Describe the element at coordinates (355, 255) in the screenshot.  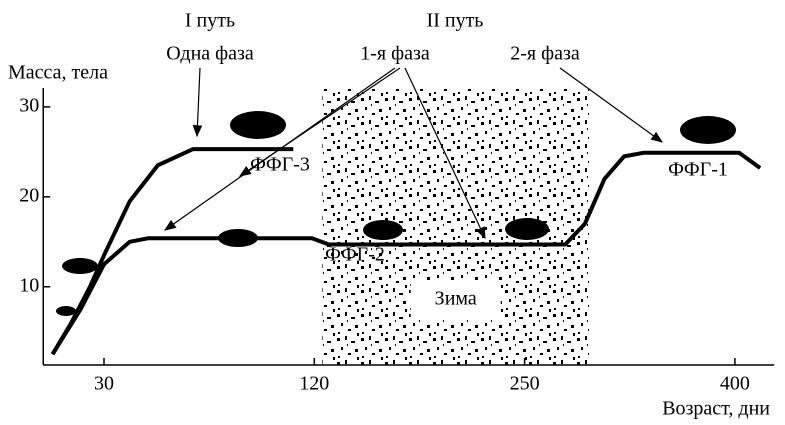
I see `annotation: ФФГ-2` at that location.